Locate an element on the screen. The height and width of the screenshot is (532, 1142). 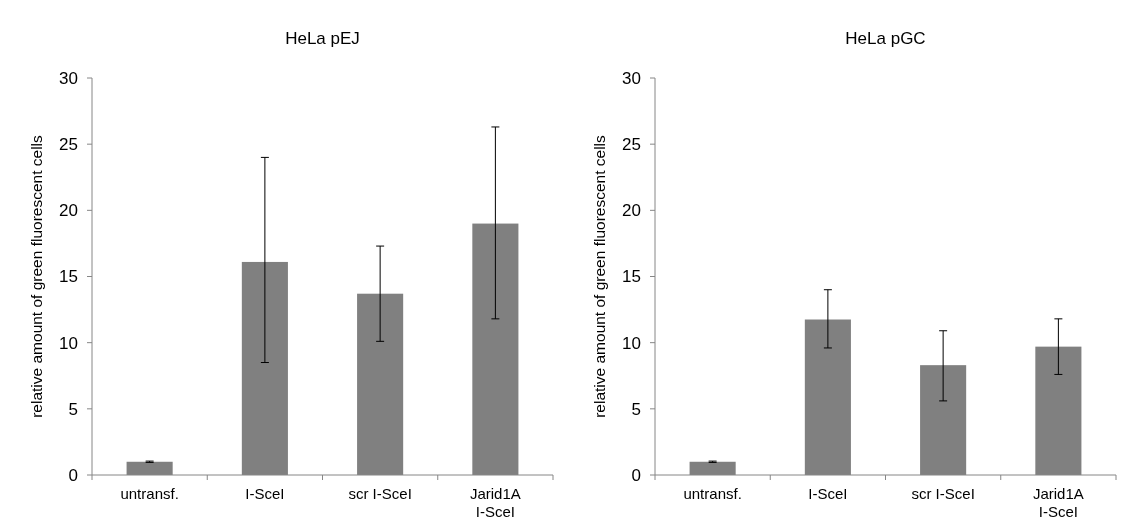
chart-title: HeLa pGC is located at coordinates (885, 38).